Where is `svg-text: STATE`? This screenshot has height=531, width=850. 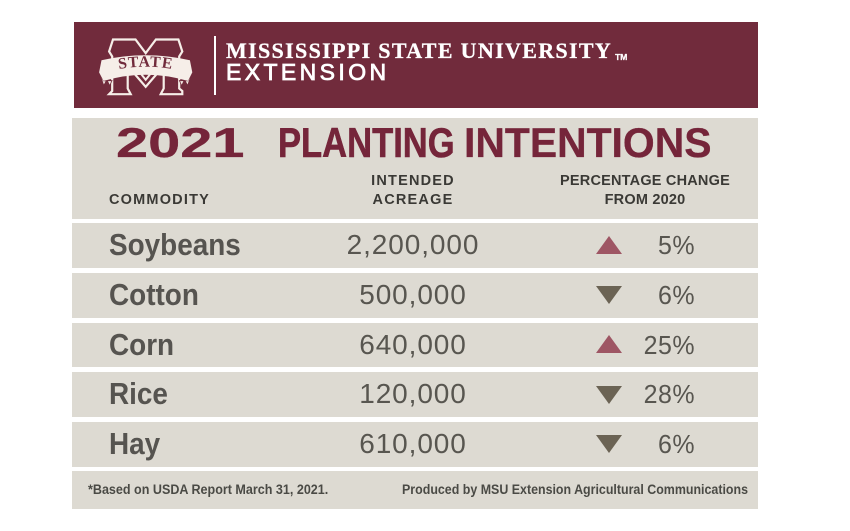
svg-text: STATE is located at coordinates (145, 63).